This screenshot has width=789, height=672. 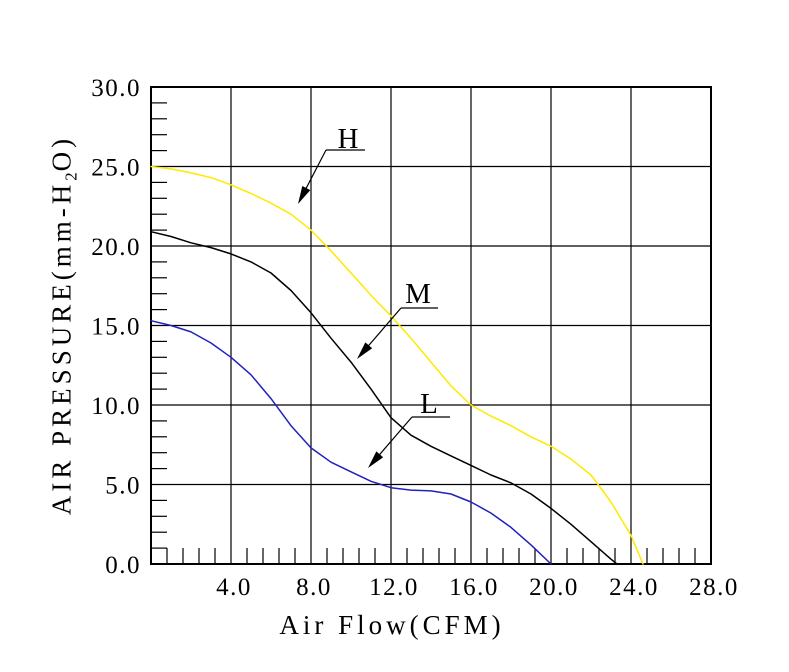 I want to click on y-axis-title-sub: 2, so click(x=71, y=176).